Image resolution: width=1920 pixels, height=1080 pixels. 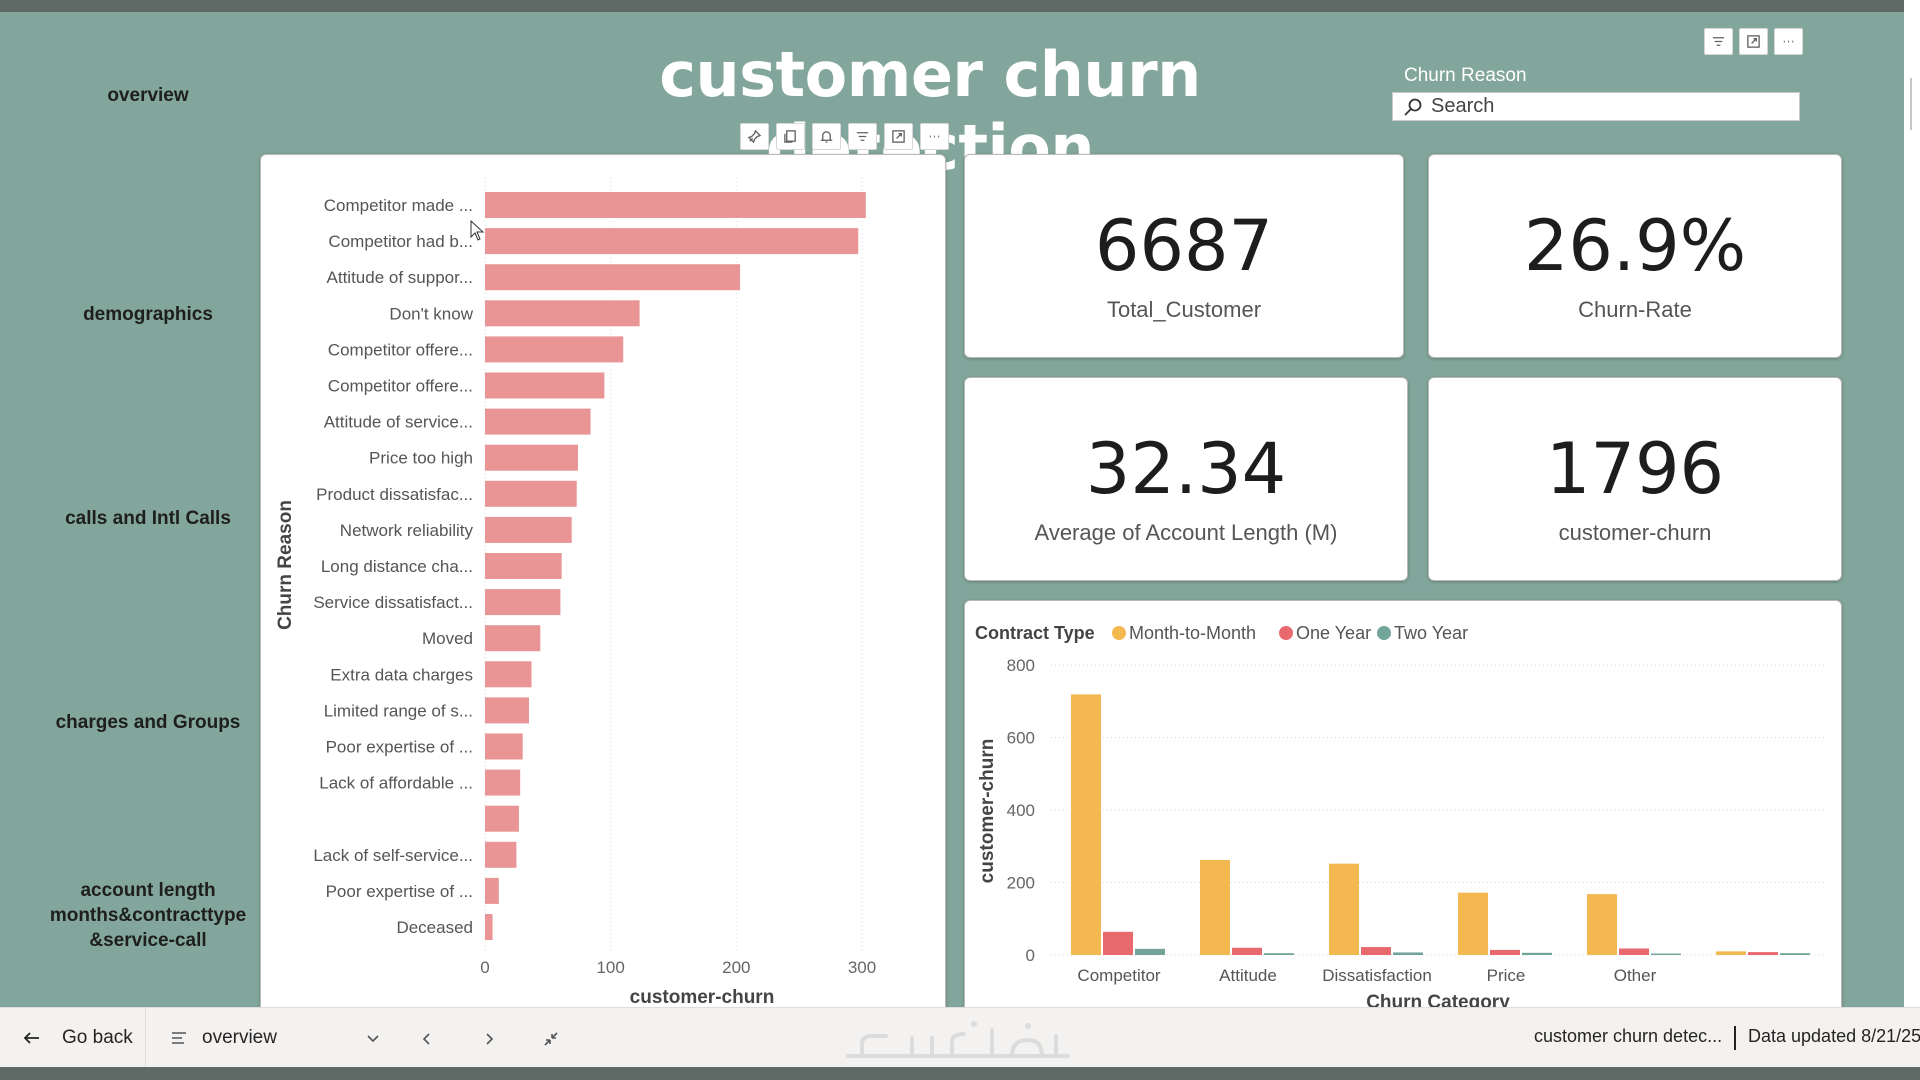 I want to click on x-tick-label: 300, so click(x=862, y=967).